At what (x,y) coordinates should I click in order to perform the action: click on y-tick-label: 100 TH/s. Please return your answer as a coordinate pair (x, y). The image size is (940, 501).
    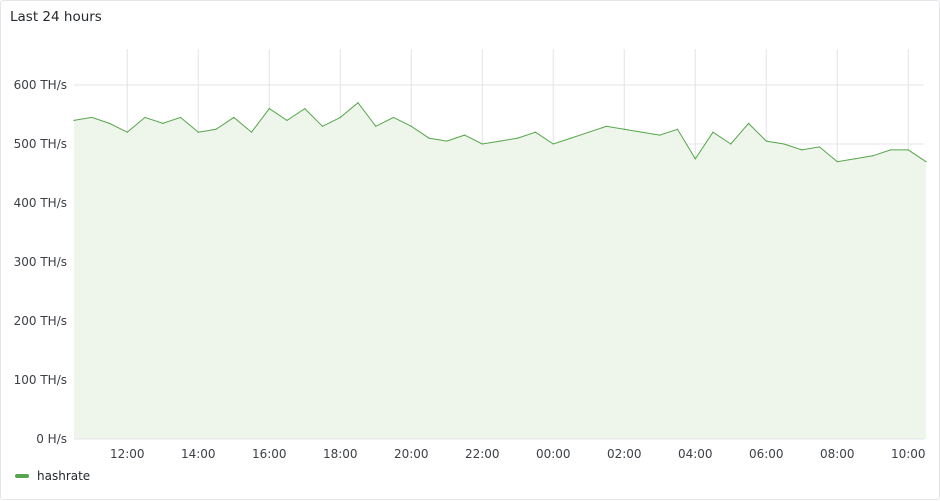
    Looking at the image, I should click on (40, 380).